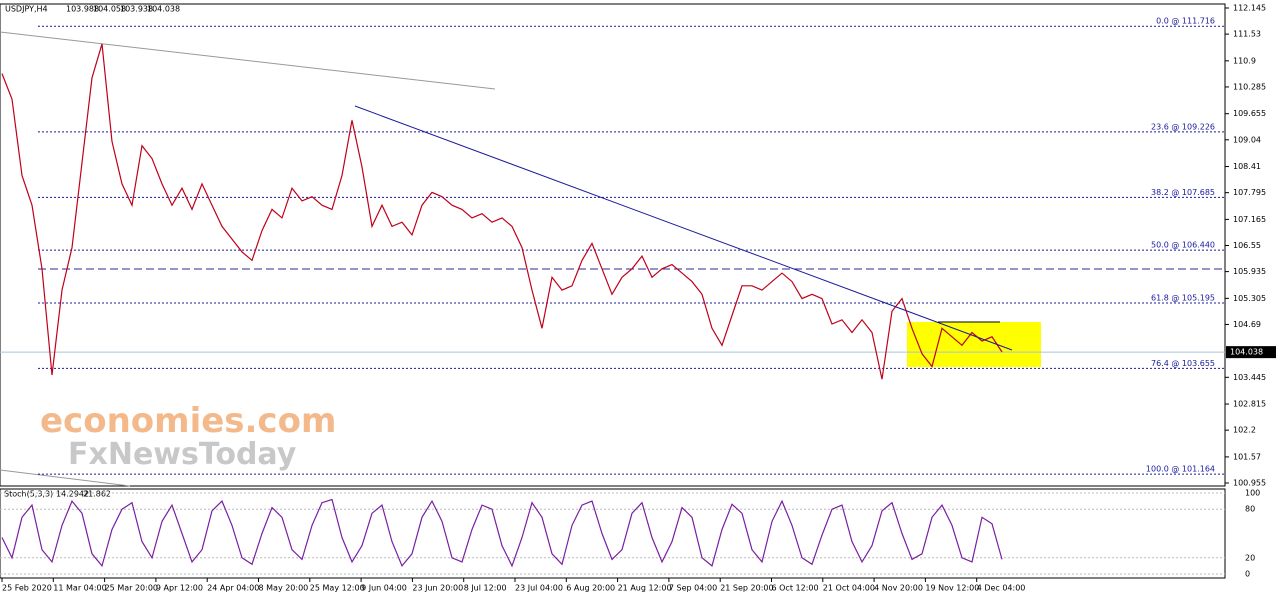 The width and height of the screenshot is (1280, 596). I want to click on y-tick-label: 110.285, so click(1249, 86).